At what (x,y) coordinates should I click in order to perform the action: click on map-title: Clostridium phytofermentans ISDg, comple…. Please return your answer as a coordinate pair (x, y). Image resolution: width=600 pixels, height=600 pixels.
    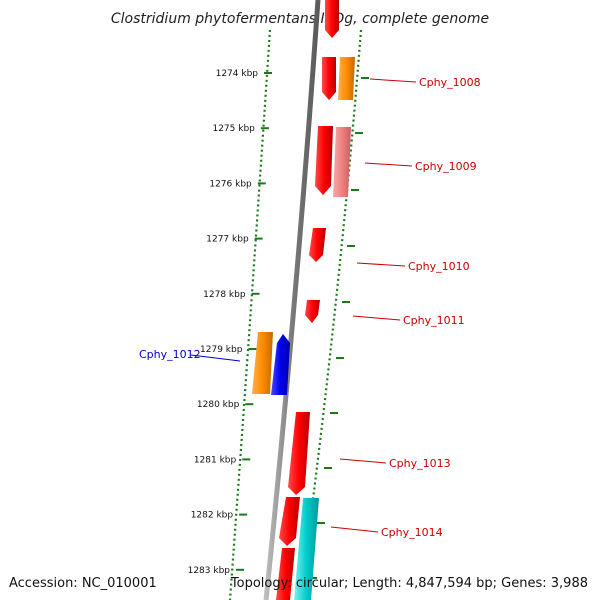
    Looking at the image, I should click on (300, 19).